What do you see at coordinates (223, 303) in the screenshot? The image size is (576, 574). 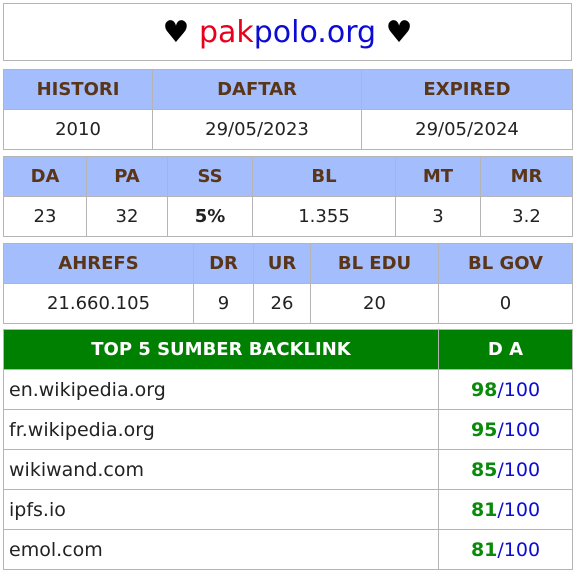 I see `value-dr: 9` at bounding box center [223, 303].